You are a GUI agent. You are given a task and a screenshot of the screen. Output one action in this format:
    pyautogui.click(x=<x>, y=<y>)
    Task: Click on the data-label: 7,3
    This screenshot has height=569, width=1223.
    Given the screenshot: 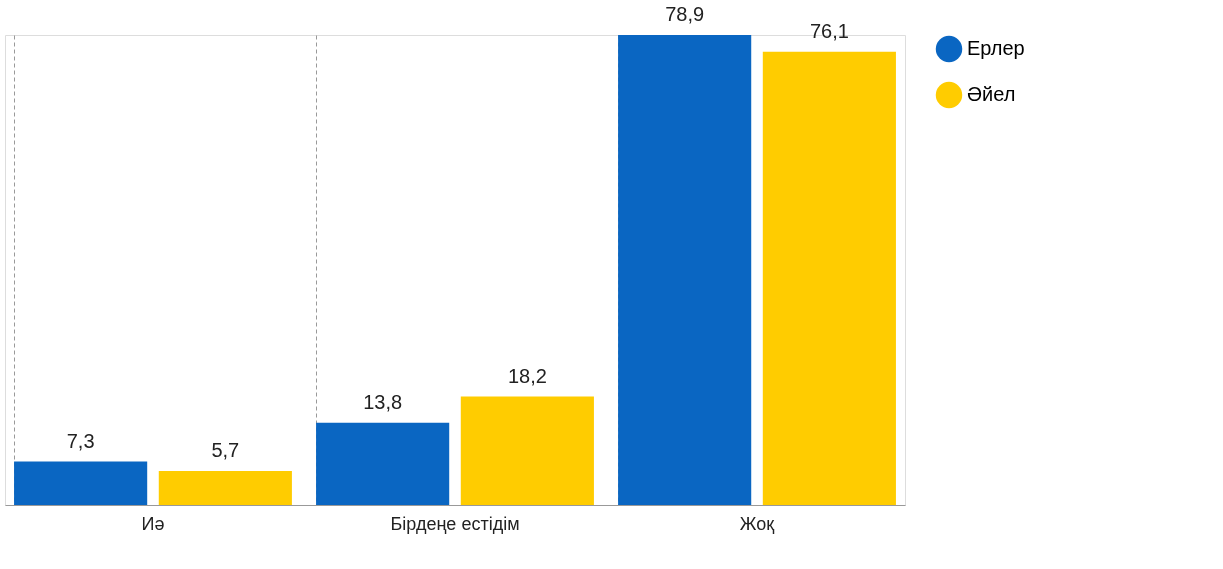 What is the action you would take?
    pyautogui.click(x=80, y=440)
    